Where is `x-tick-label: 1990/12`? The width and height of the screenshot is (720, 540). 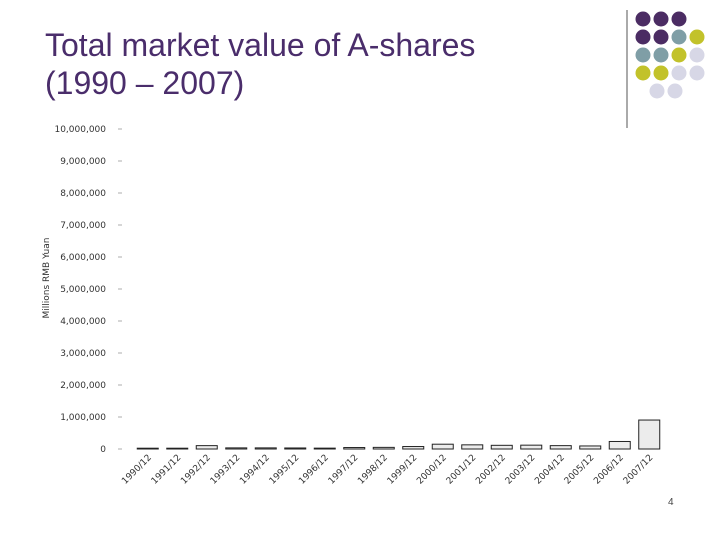
x-tick-label: 1990/12 is located at coordinates (137, 470).